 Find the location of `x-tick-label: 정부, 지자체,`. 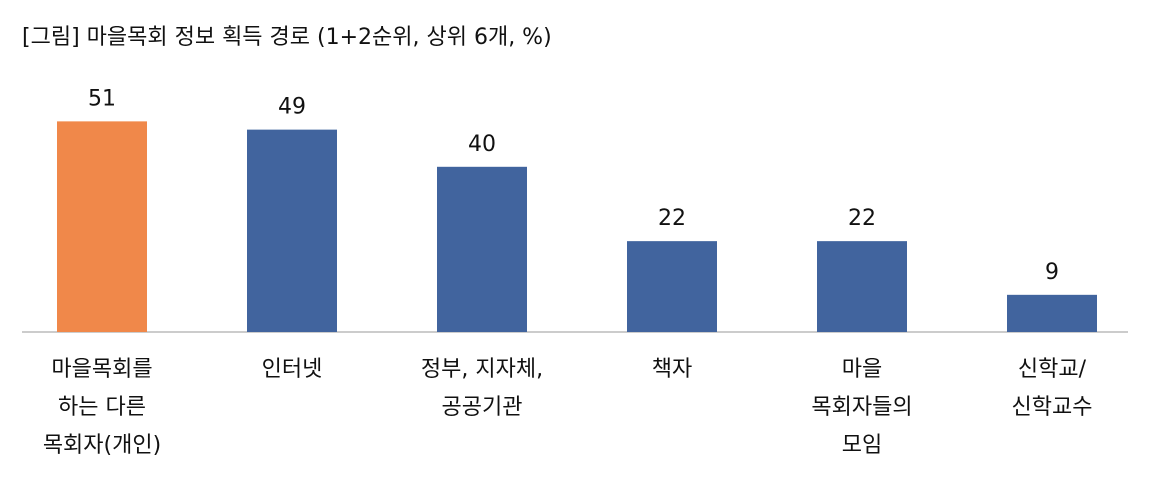

x-tick-label: 정부, 지자체, is located at coordinates (482, 369).